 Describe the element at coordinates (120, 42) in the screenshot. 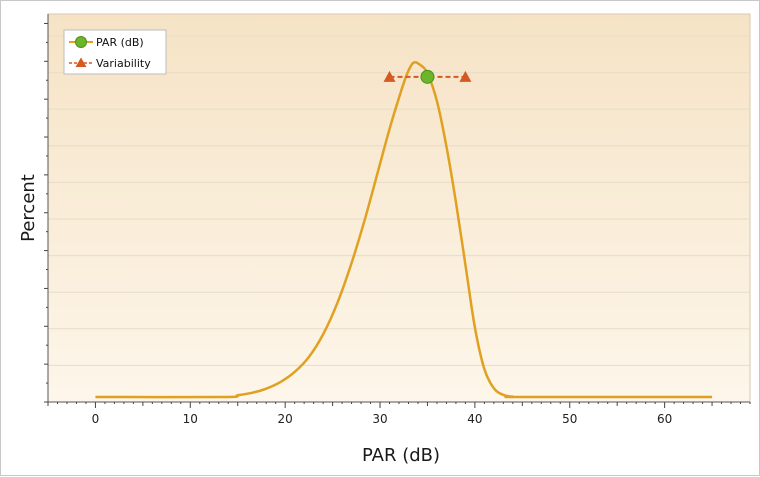

I see `legend-label-par: PAR (dB)` at that location.